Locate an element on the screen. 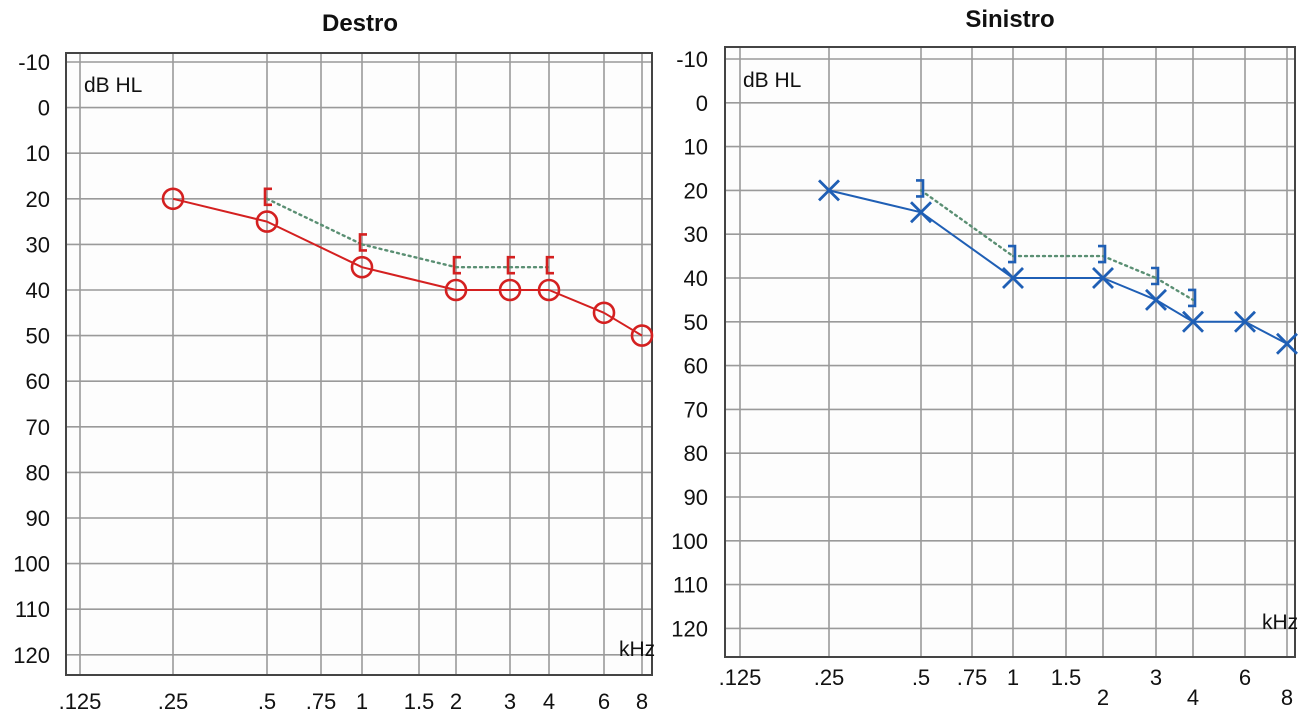  chart-title: Sinistro is located at coordinates (1009, 19).